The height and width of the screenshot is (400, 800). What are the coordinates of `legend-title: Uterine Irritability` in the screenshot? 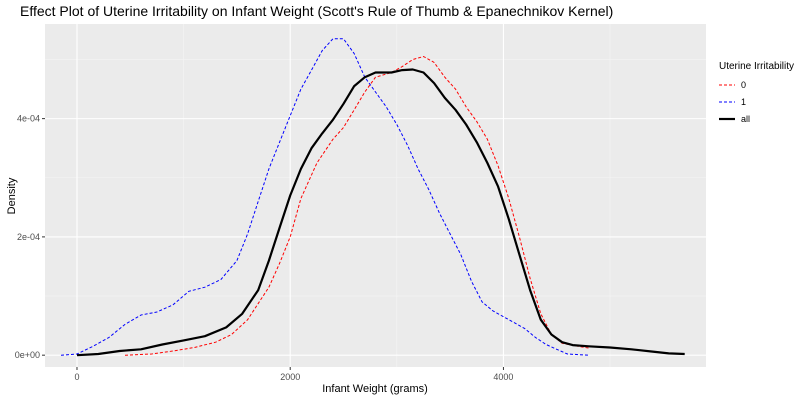 It's located at (756, 66).